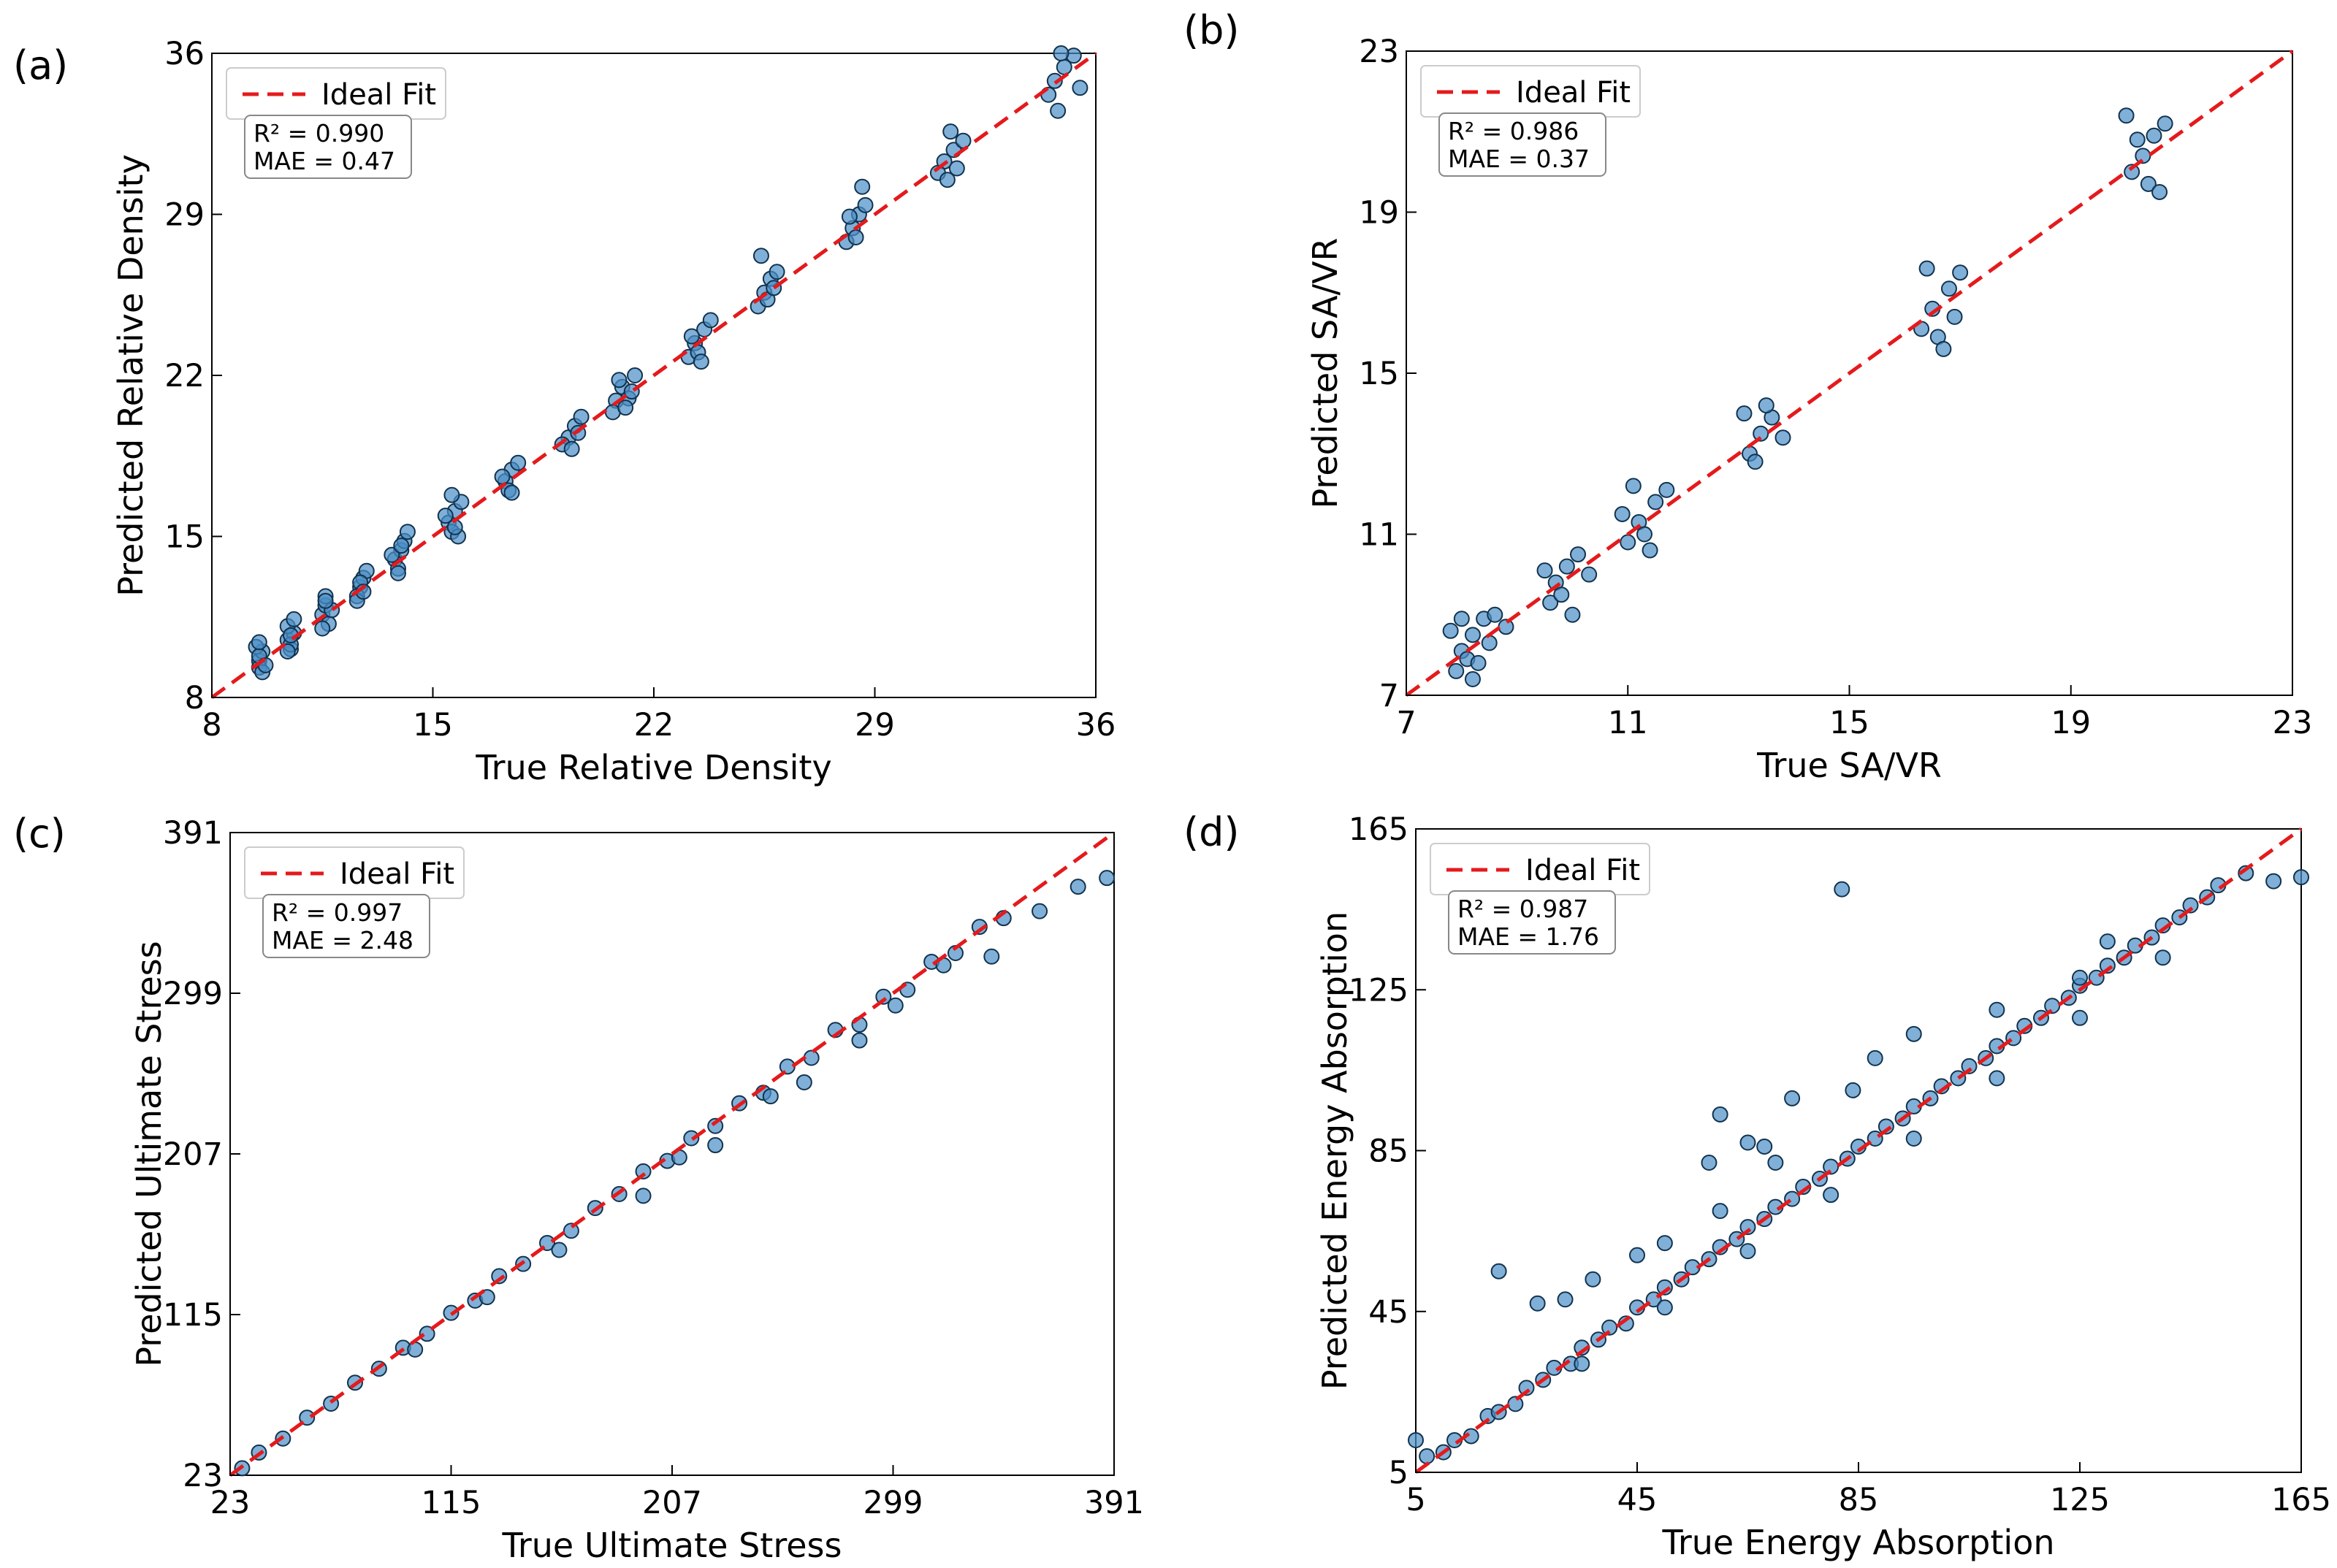  Describe the element at coordinates (193, 994) in the screenshot. I see `y-tick-label: 299` at that location.